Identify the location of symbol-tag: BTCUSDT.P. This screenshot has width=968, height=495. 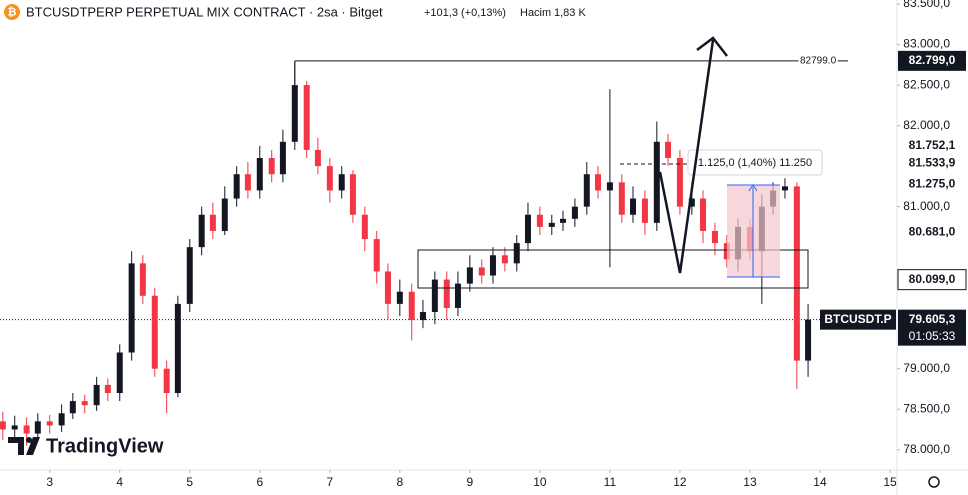
(857, 319).